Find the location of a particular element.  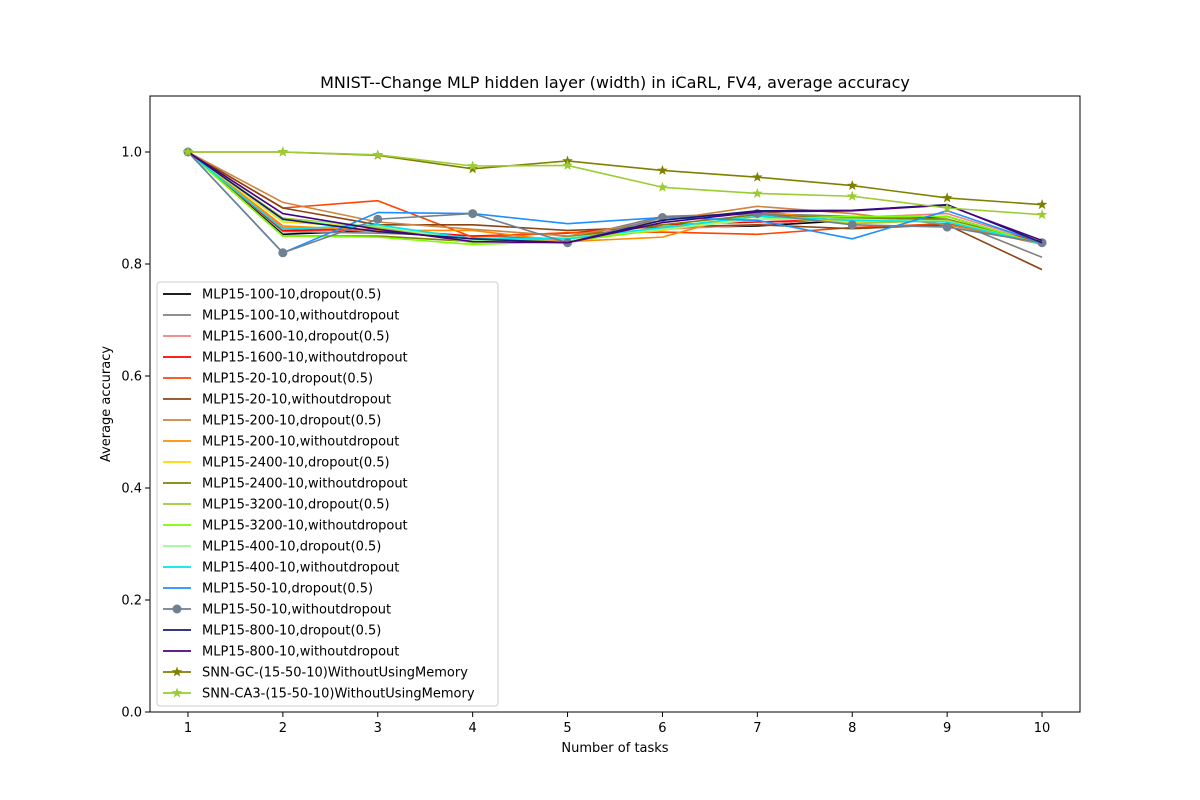

legend-label-9: MLP15-2400-10,withoutdropout is located at coordinates (305, 484).